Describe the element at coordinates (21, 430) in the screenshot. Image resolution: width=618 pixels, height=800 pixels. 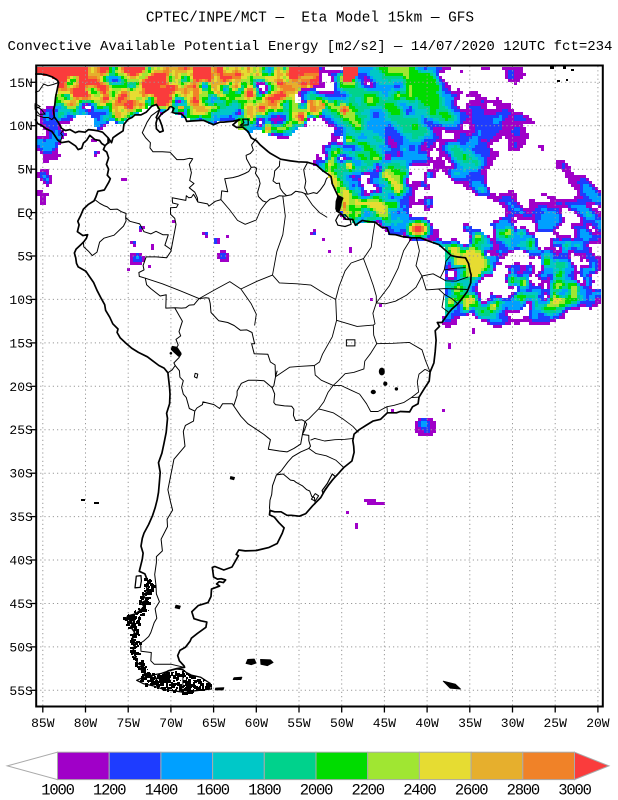
I see `svg-text: 25S` at that location.